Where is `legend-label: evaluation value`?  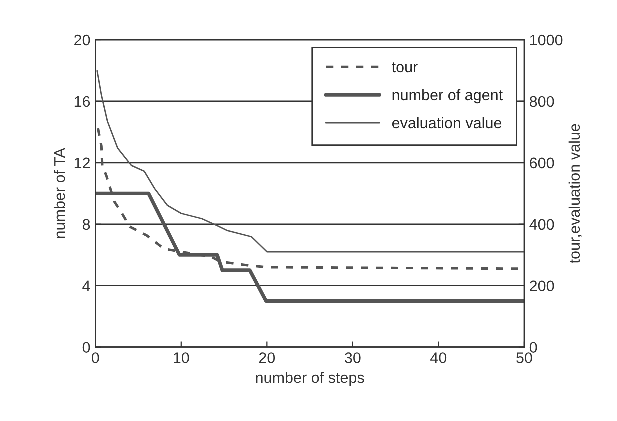
legend-label: evaluation value is located at coordinates (447, 123).